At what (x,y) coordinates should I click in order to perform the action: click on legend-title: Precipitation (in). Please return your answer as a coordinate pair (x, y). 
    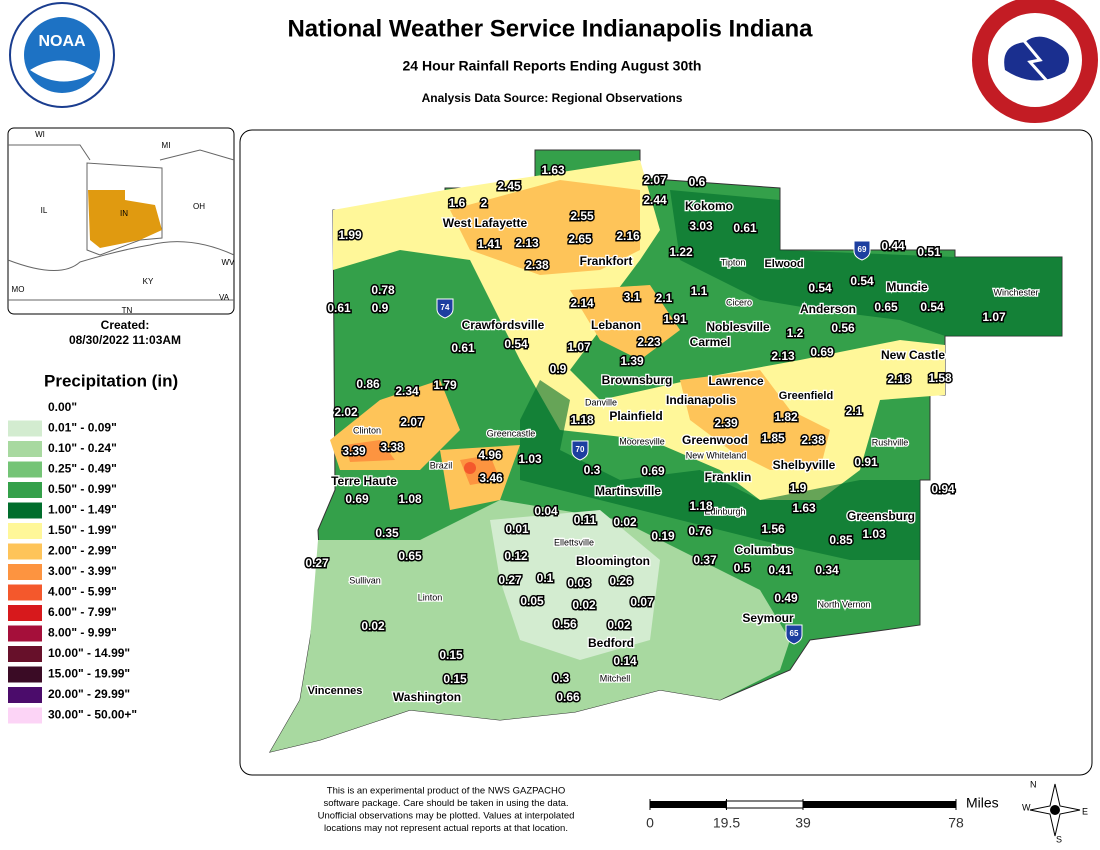
    Looking at the image, I should click on (111, 380).